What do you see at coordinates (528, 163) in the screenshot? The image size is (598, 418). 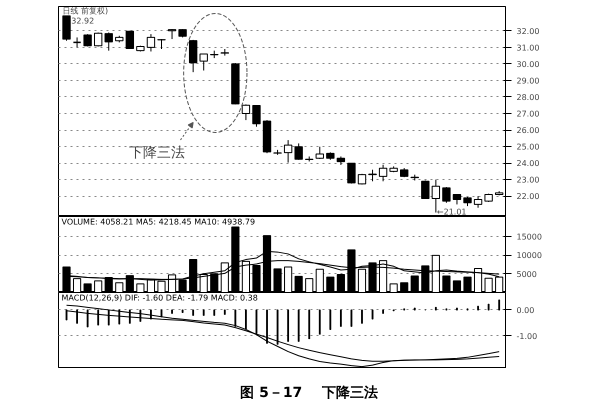 I see `y-tick-label: 24.00` at bounding box center [528, 163].